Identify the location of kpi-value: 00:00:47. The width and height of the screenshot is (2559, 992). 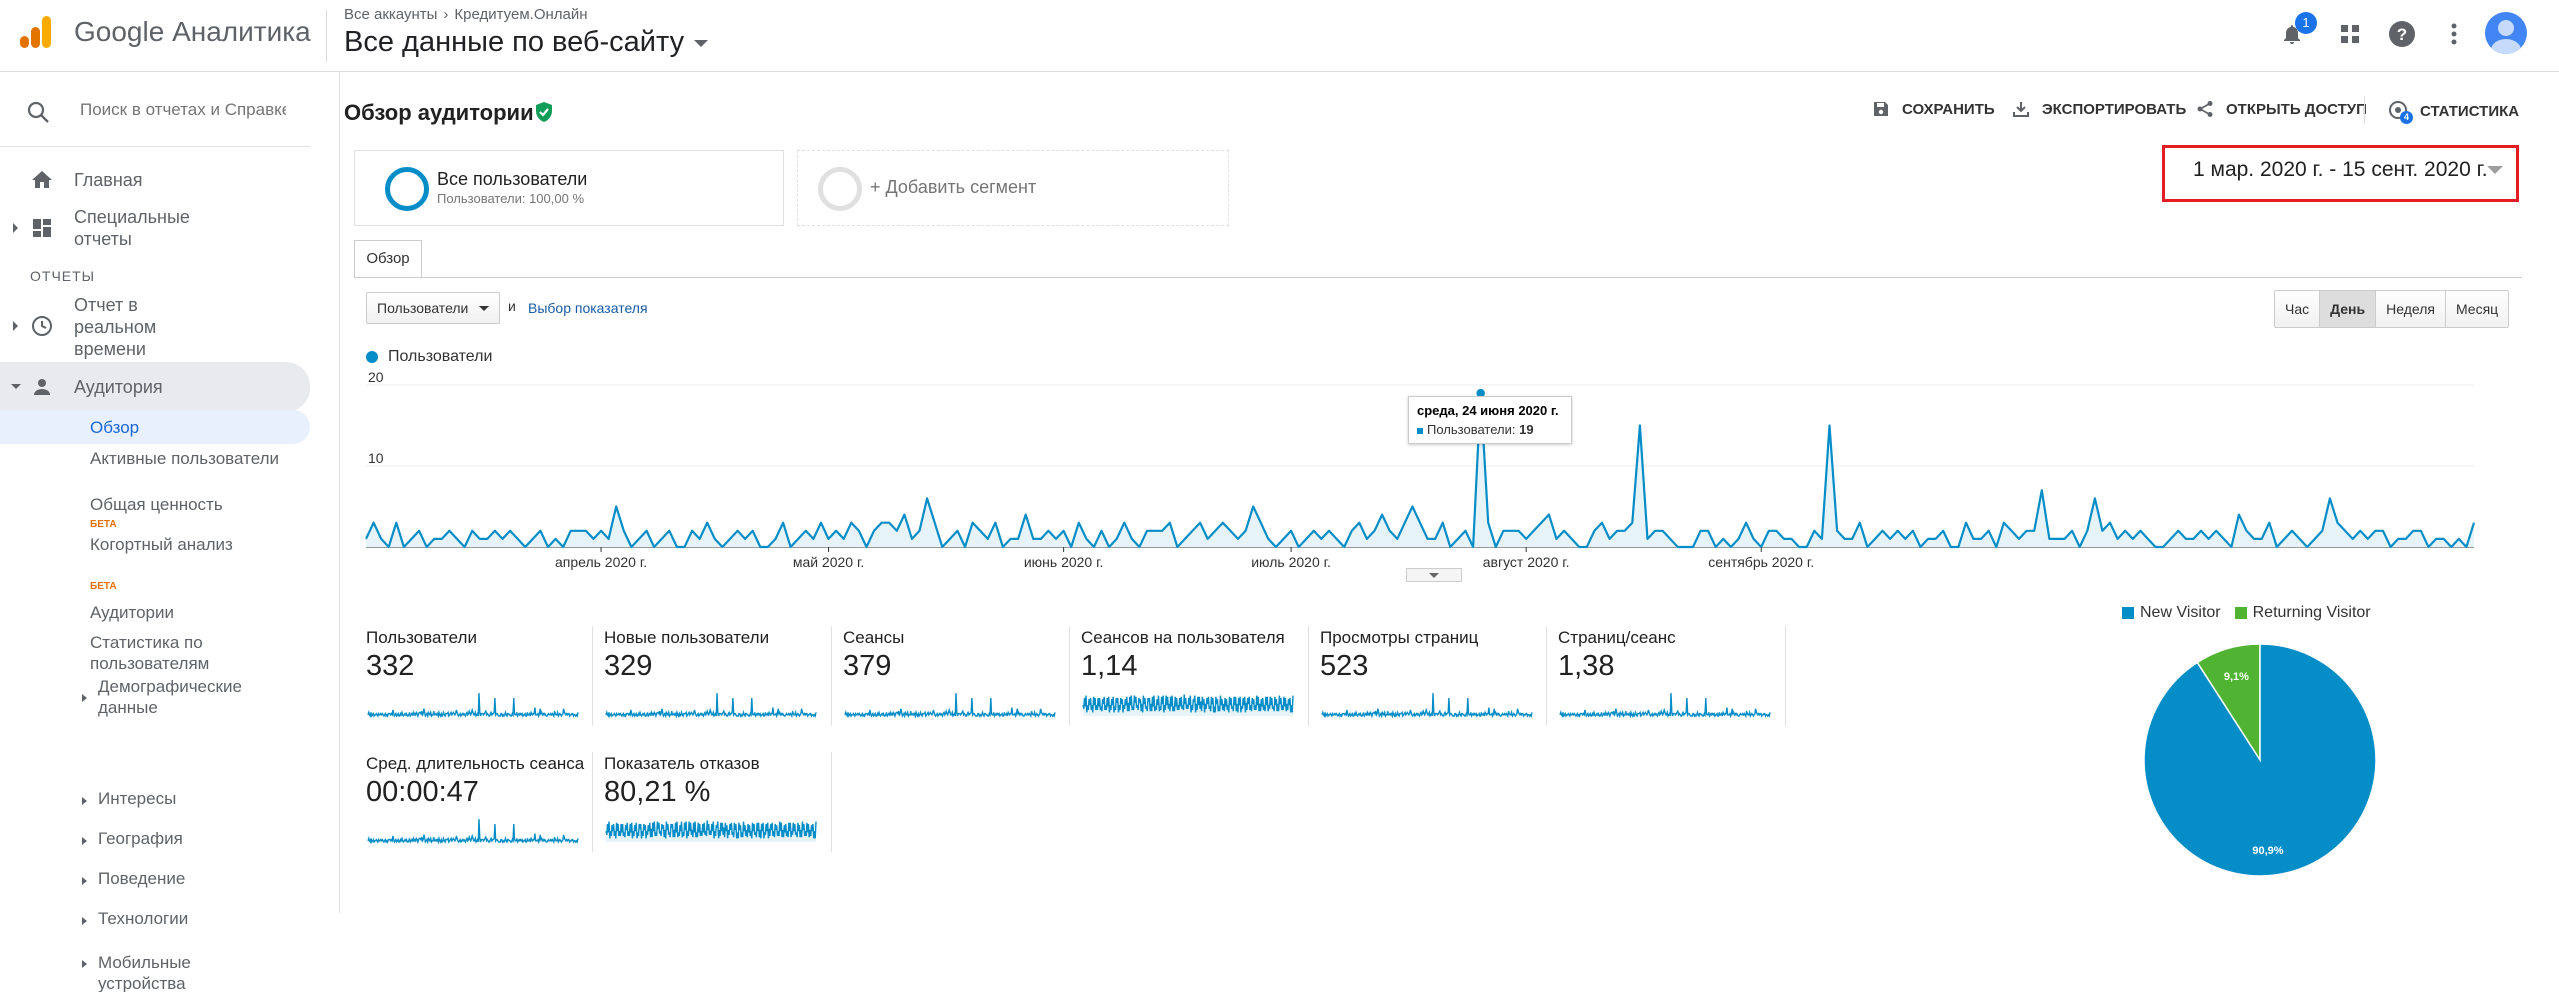
(422, 792).